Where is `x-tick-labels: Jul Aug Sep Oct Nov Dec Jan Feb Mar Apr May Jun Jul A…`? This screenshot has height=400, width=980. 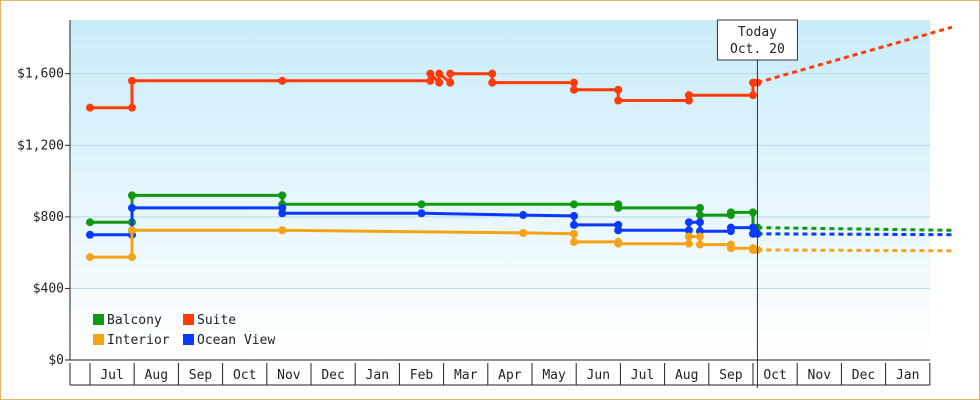
x-tick-labels: Jul Aug Sep Oct Nov Dec Jan Feb Mar Apr May Jun Jul A… is located at coordinates (500, 374).